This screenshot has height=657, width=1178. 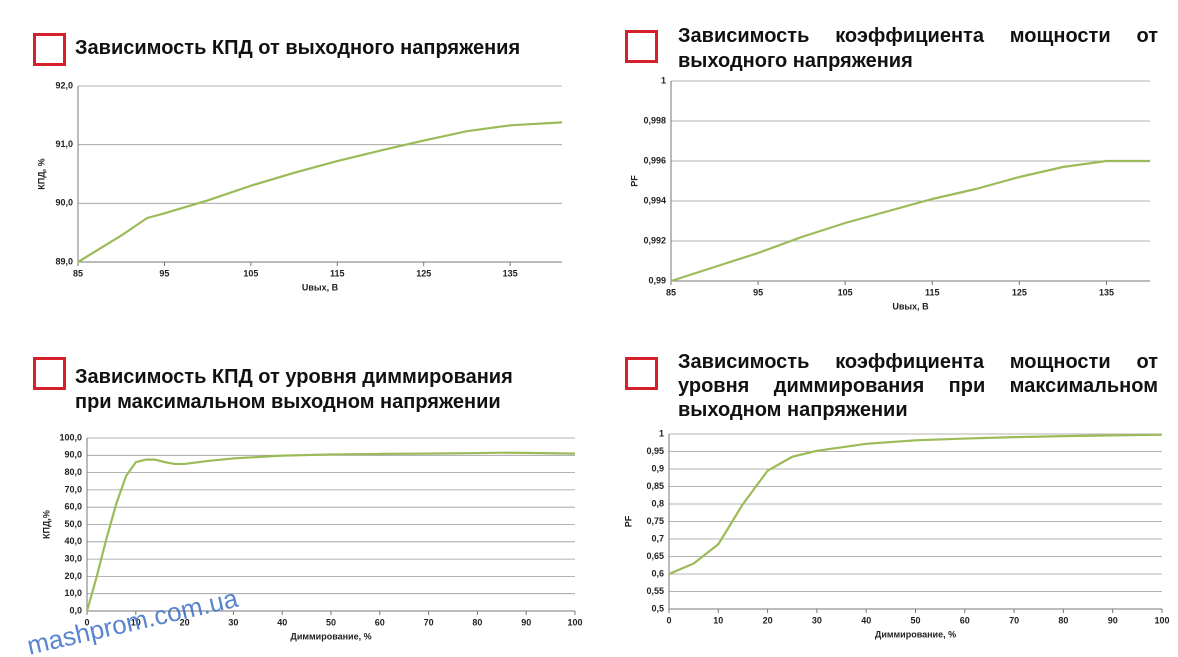 I want to click on y-tick-label: 89,0, so click(x=64, y=261).